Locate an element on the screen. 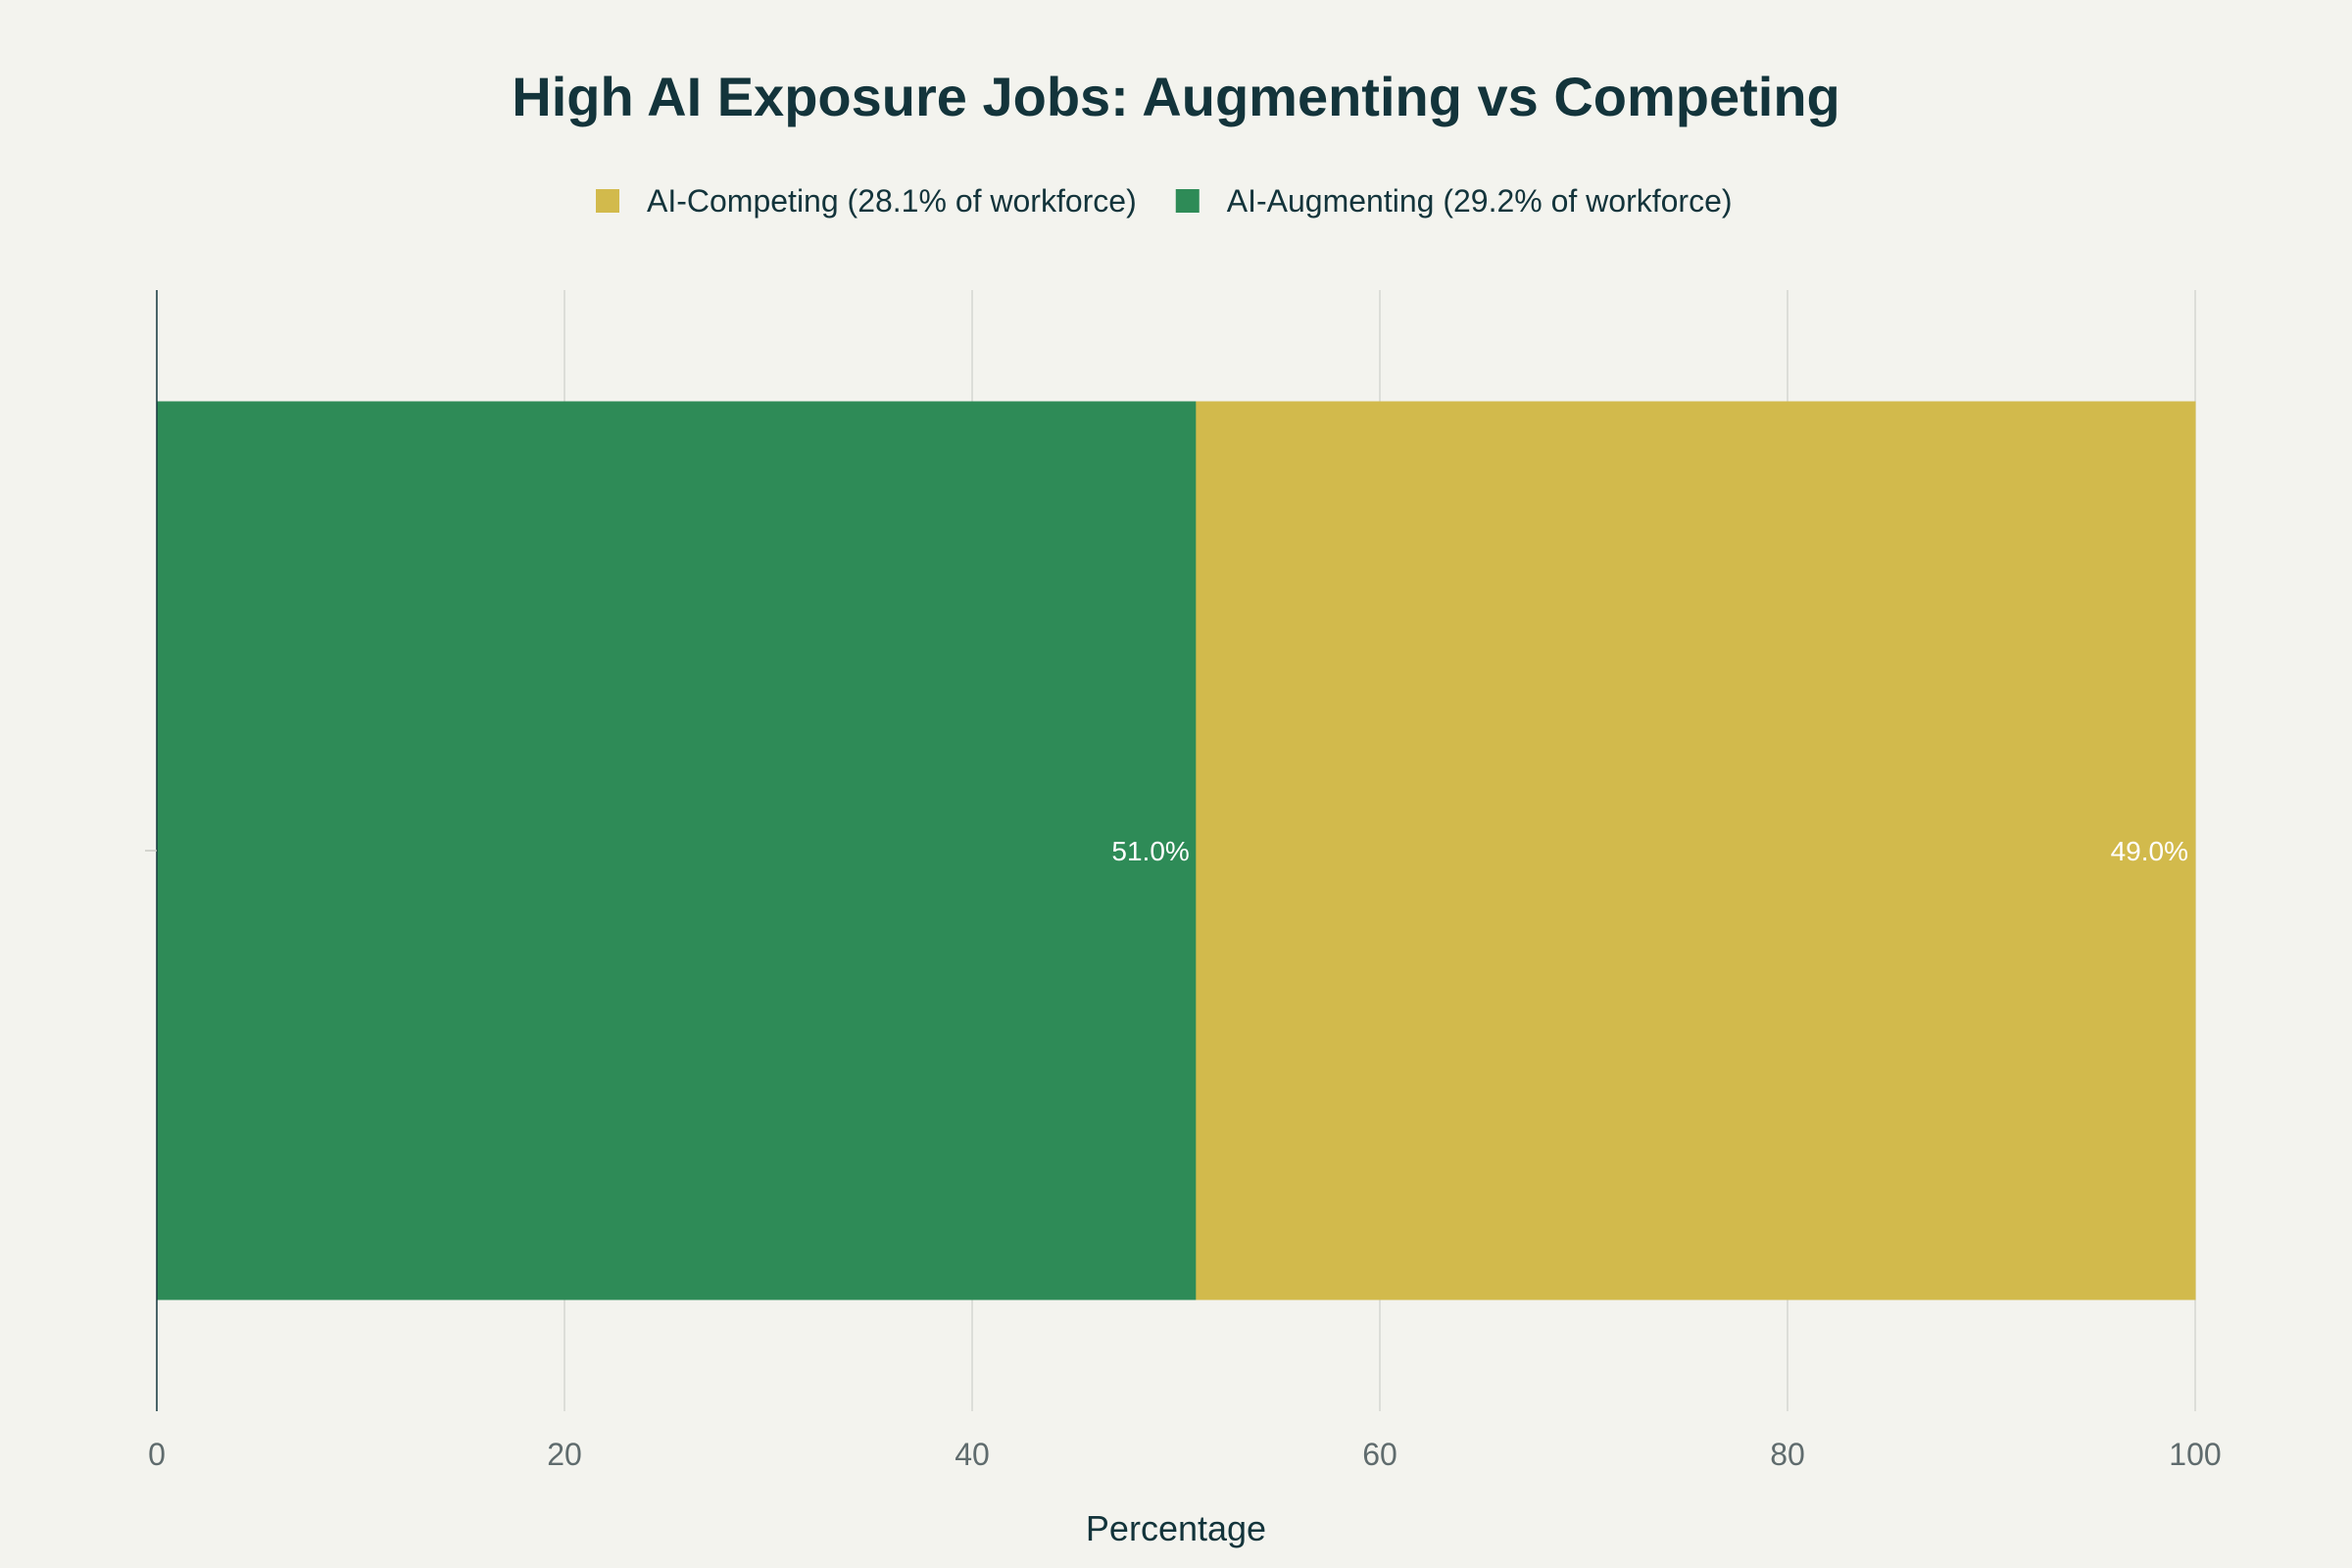  x-axis-title: Percentage is located at coordinates (1176, 1528).